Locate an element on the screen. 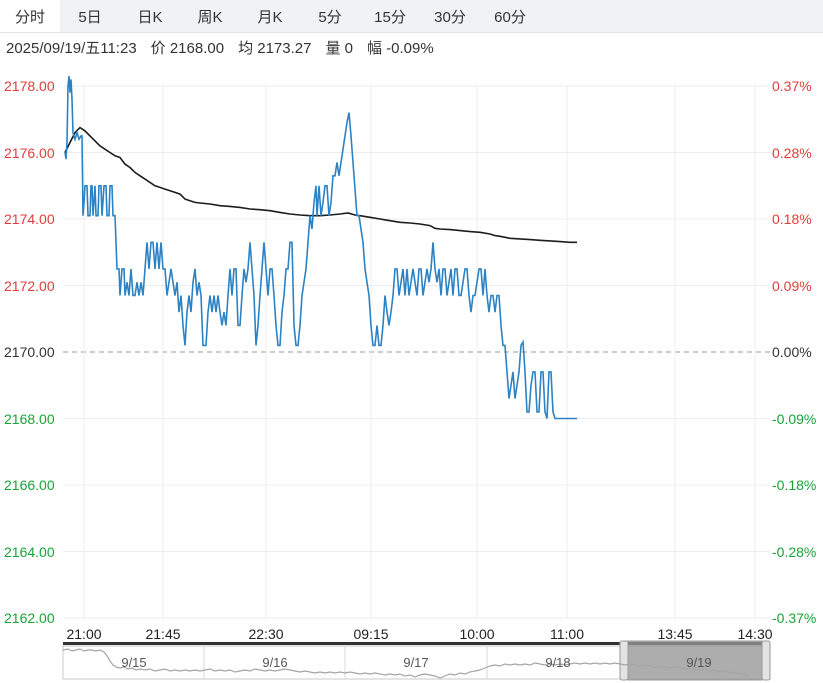  time-axis-label: 10:00 is located at coordinates (477, 634).